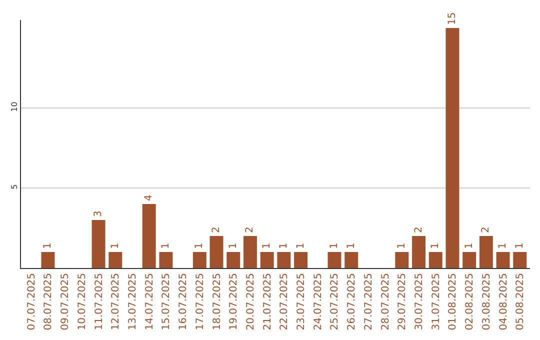 The image size is (540, 340). What do you see at coordinates (302, 301) in the screenshot?
I see `x-tick-label: 23.07.2025` at bounding box center [302, 301].